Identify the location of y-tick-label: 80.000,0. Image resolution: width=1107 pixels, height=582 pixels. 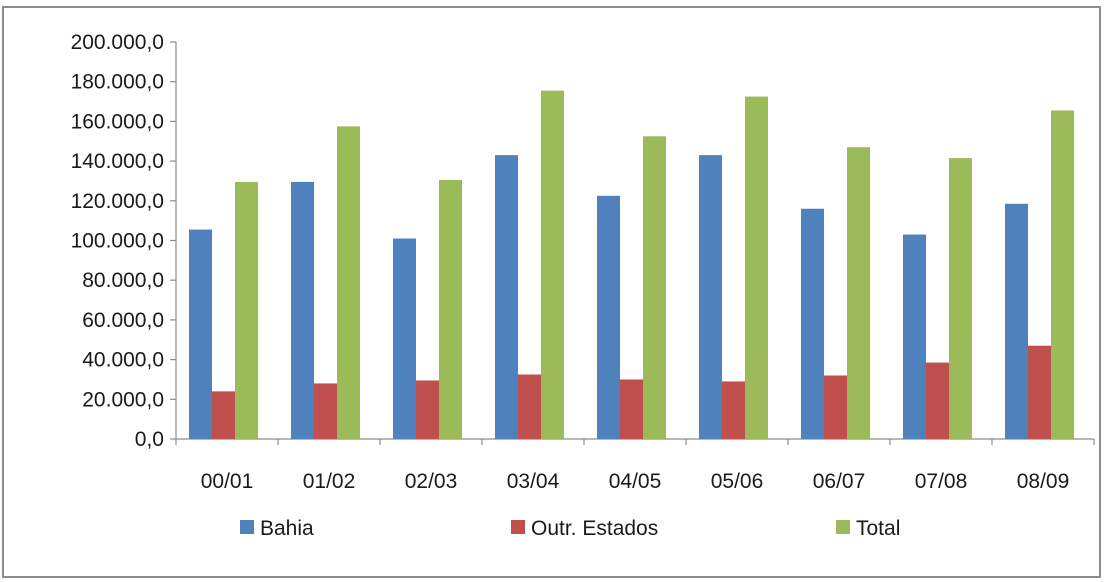
(123, 280).